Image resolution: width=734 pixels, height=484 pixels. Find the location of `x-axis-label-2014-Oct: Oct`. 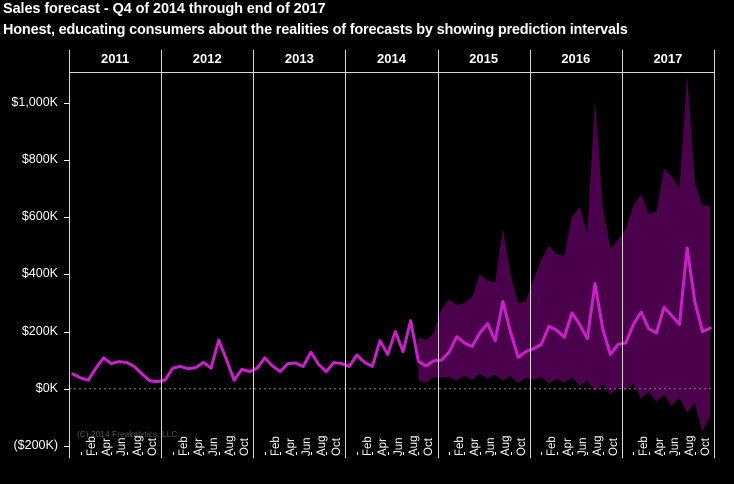

x-axis-label-2014-Oct: Oct is located at coordinates (429, 447).